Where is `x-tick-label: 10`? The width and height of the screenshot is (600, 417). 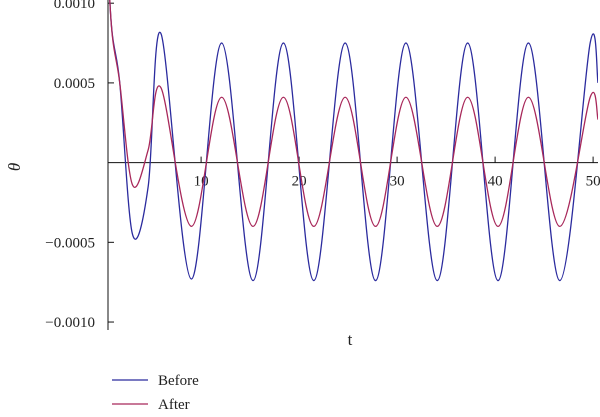 x-tick-label: 10 is located at coordinates (201, 182).